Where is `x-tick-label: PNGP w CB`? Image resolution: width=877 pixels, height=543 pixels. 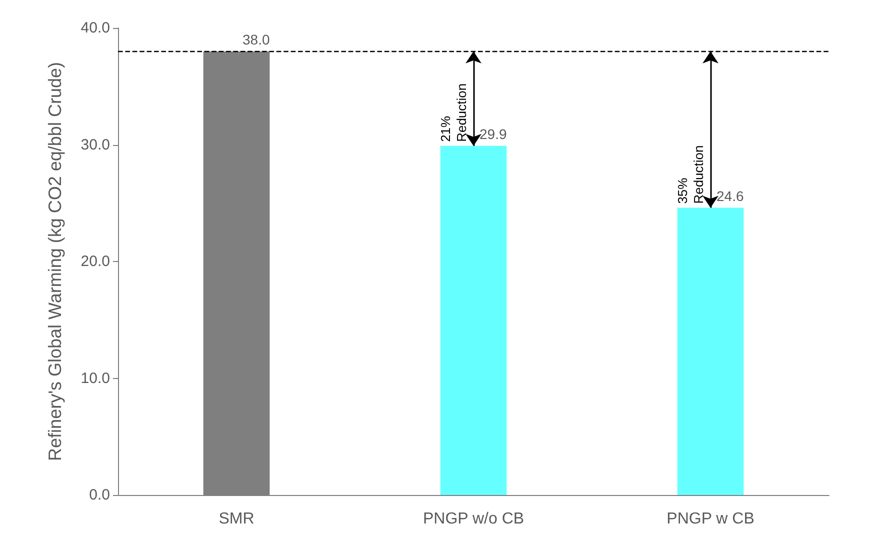
x-tick-label: PNGP w CB is located at coordinates (710, 519).